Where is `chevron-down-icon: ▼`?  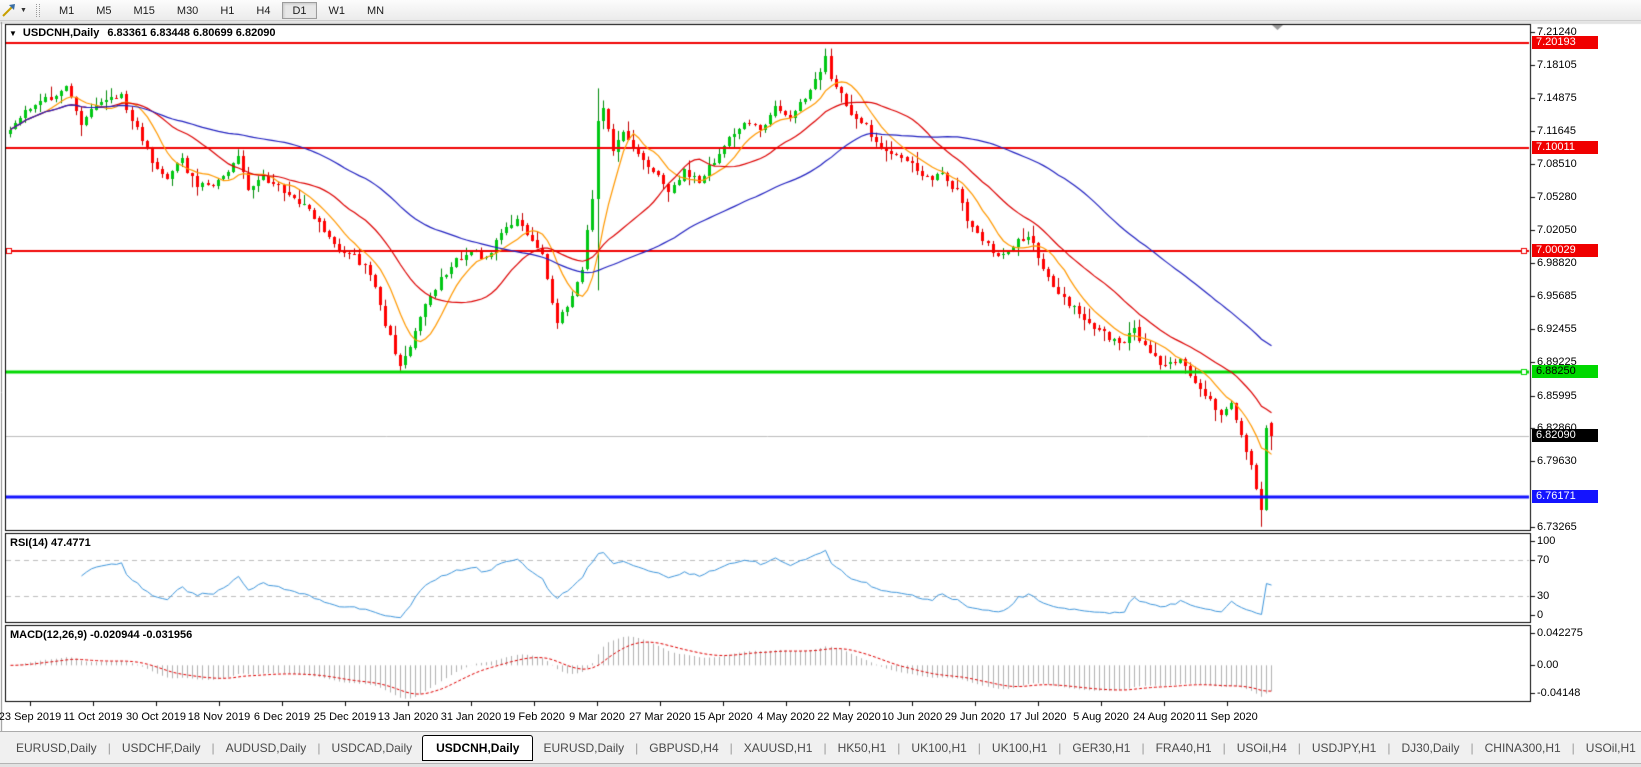 chevron-down-icon: ▼ is located at coordinates (23, 10).